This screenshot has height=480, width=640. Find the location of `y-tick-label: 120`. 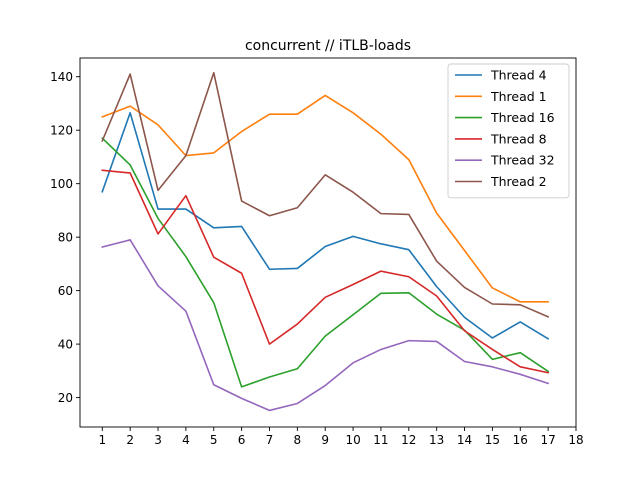

y-tick-label: 120 is located at coordinates (61, 130).